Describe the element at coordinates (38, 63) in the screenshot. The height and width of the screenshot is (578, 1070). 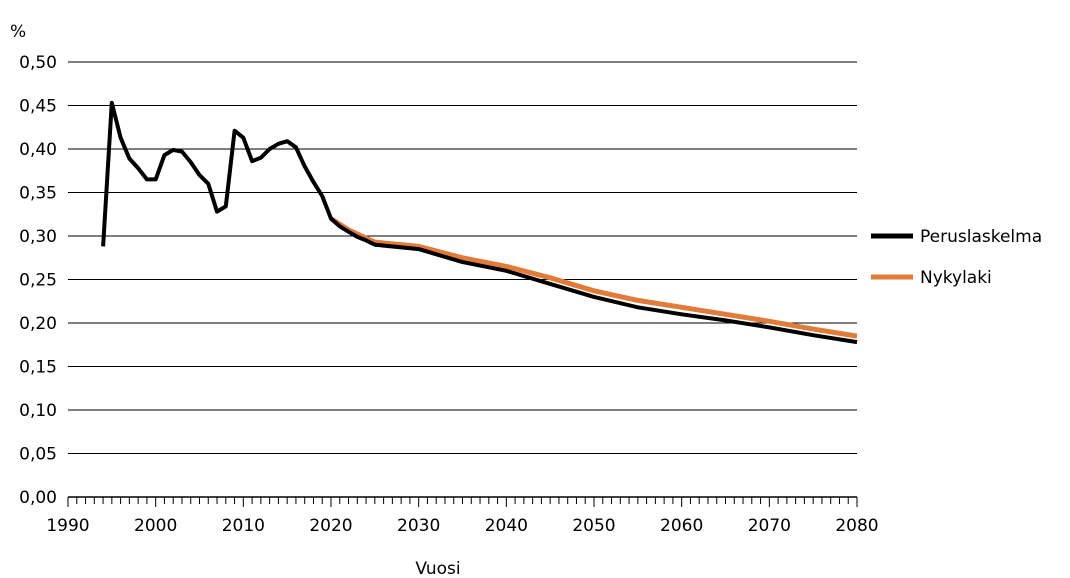
I see `y-tick-label: 0,50` at that location.